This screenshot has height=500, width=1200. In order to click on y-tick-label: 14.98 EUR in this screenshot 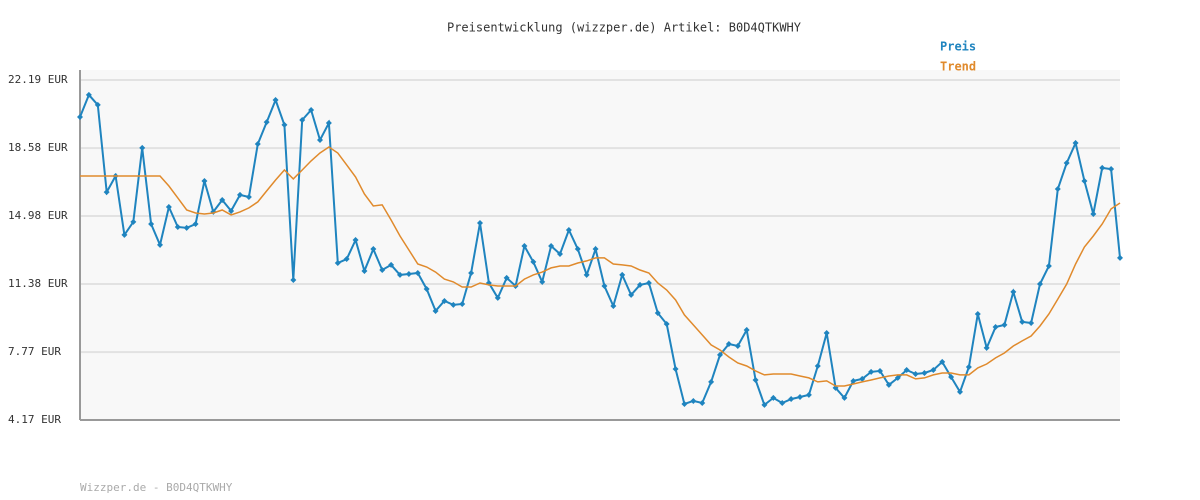, I will do `click(38, 215)`.